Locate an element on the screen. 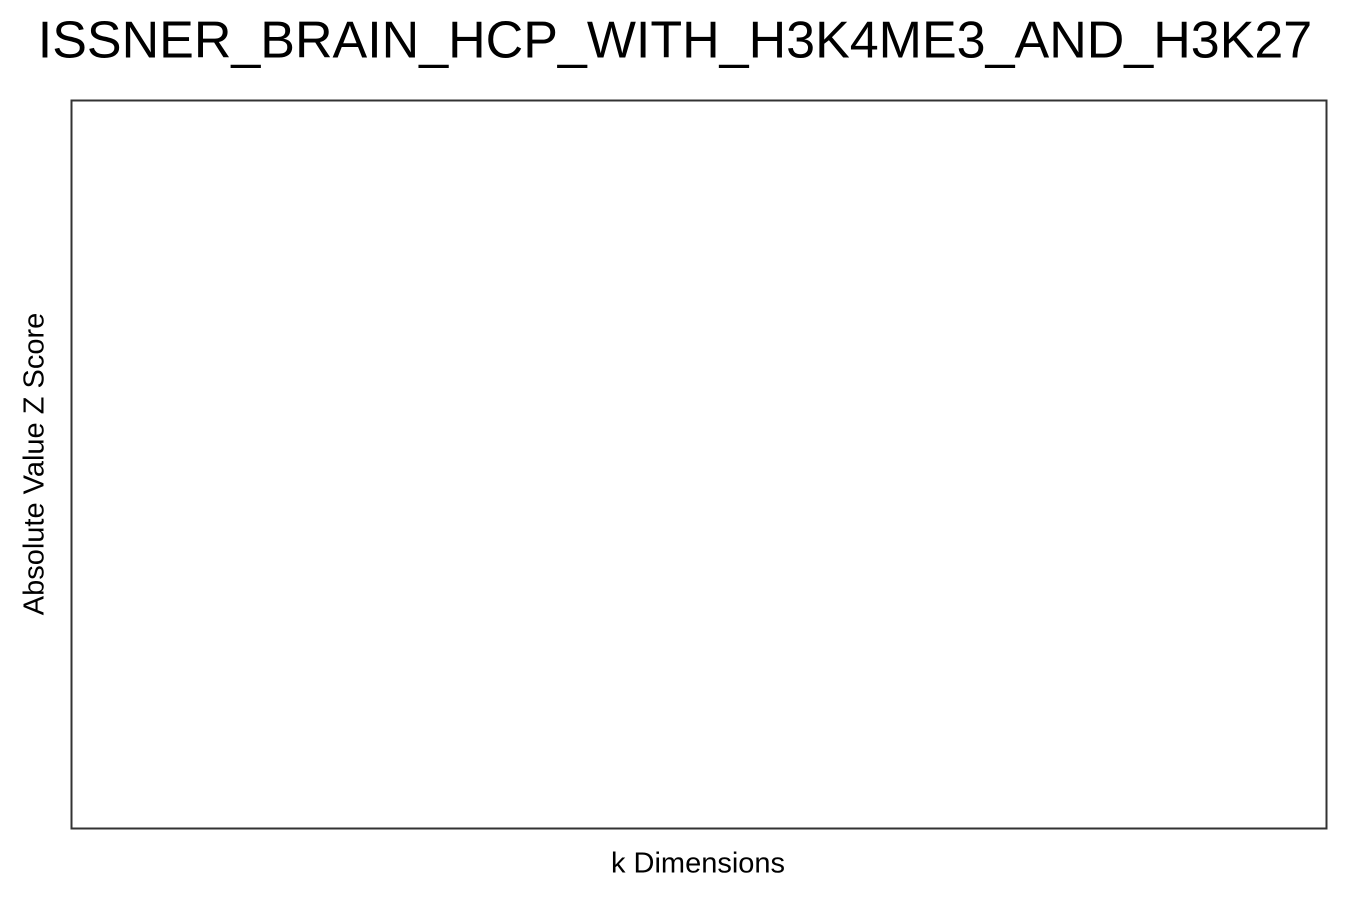 The width and height of the screenshot is (1350, 900). y-axis-label: Absolute Value Z Score is located at coordinates (35, 464).